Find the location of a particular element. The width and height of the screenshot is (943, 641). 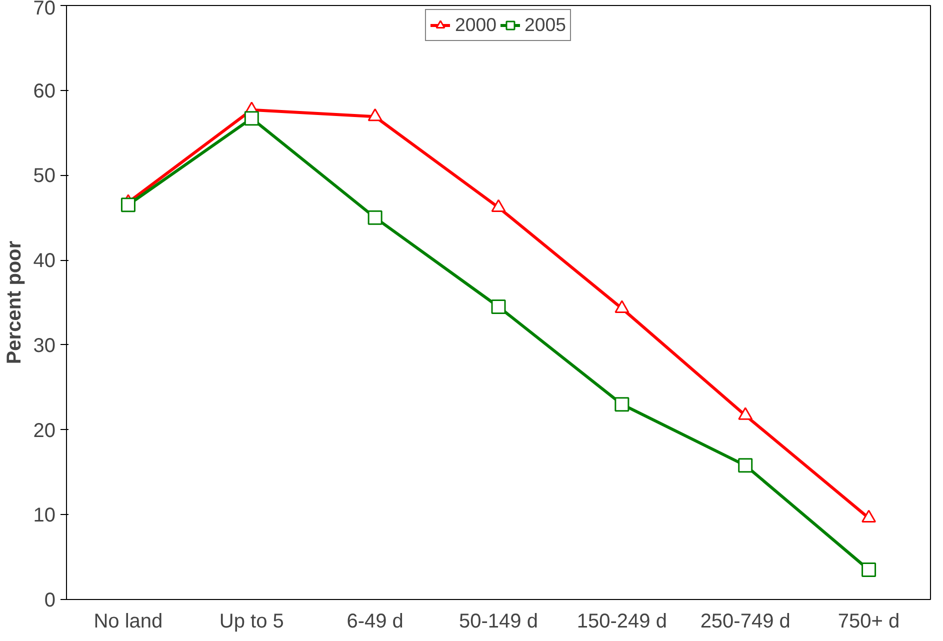

y-tick-label: 70 is located at coordinates (44, 10).